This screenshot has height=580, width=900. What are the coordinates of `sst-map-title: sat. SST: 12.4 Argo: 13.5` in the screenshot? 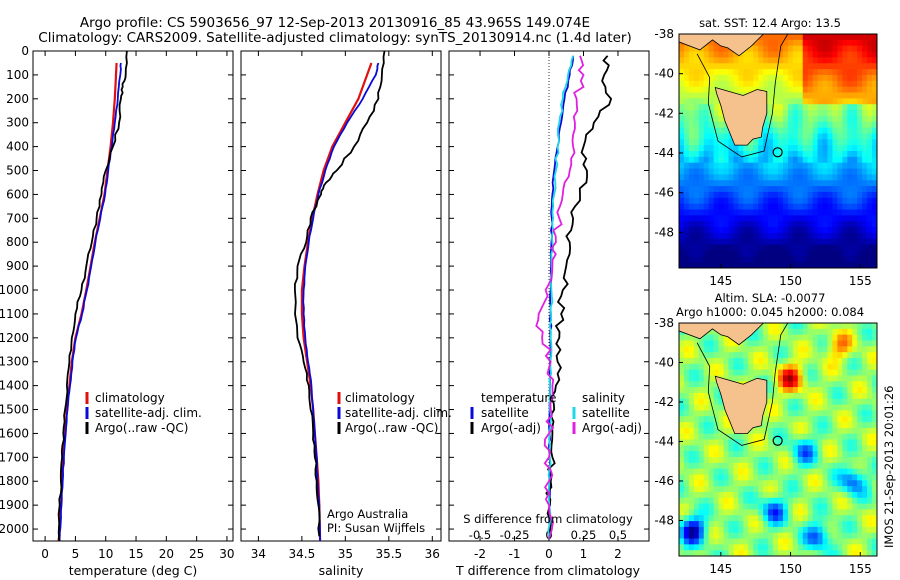 It's located at (770, 23).